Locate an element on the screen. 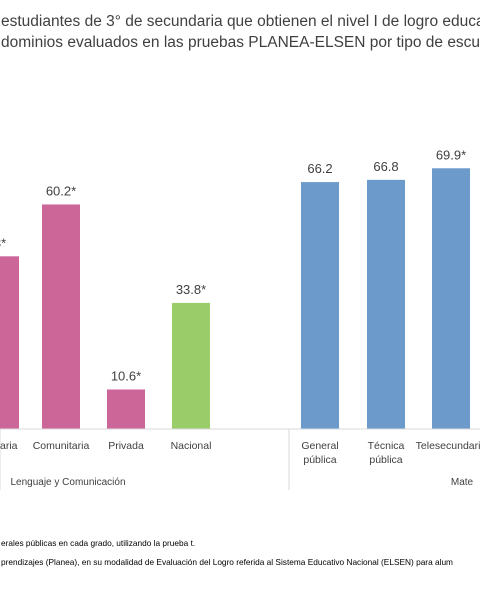  data-label: 60.2* is located at coordinates (61, 190).